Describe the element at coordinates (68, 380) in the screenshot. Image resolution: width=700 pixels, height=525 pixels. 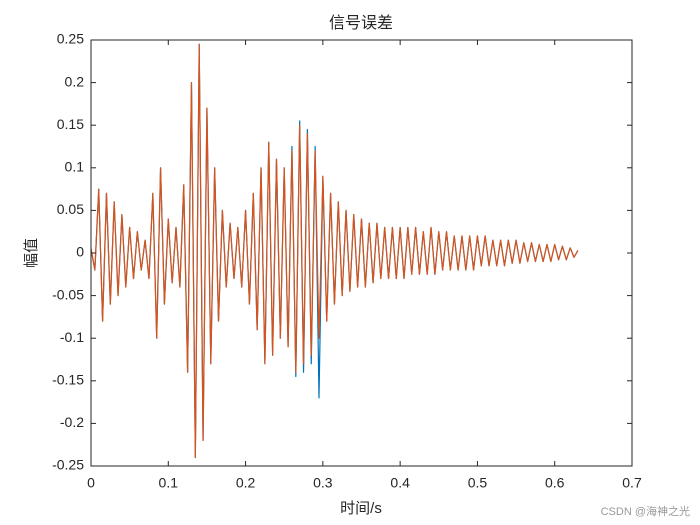
I see `y-tick-label: -0.15` at that location.